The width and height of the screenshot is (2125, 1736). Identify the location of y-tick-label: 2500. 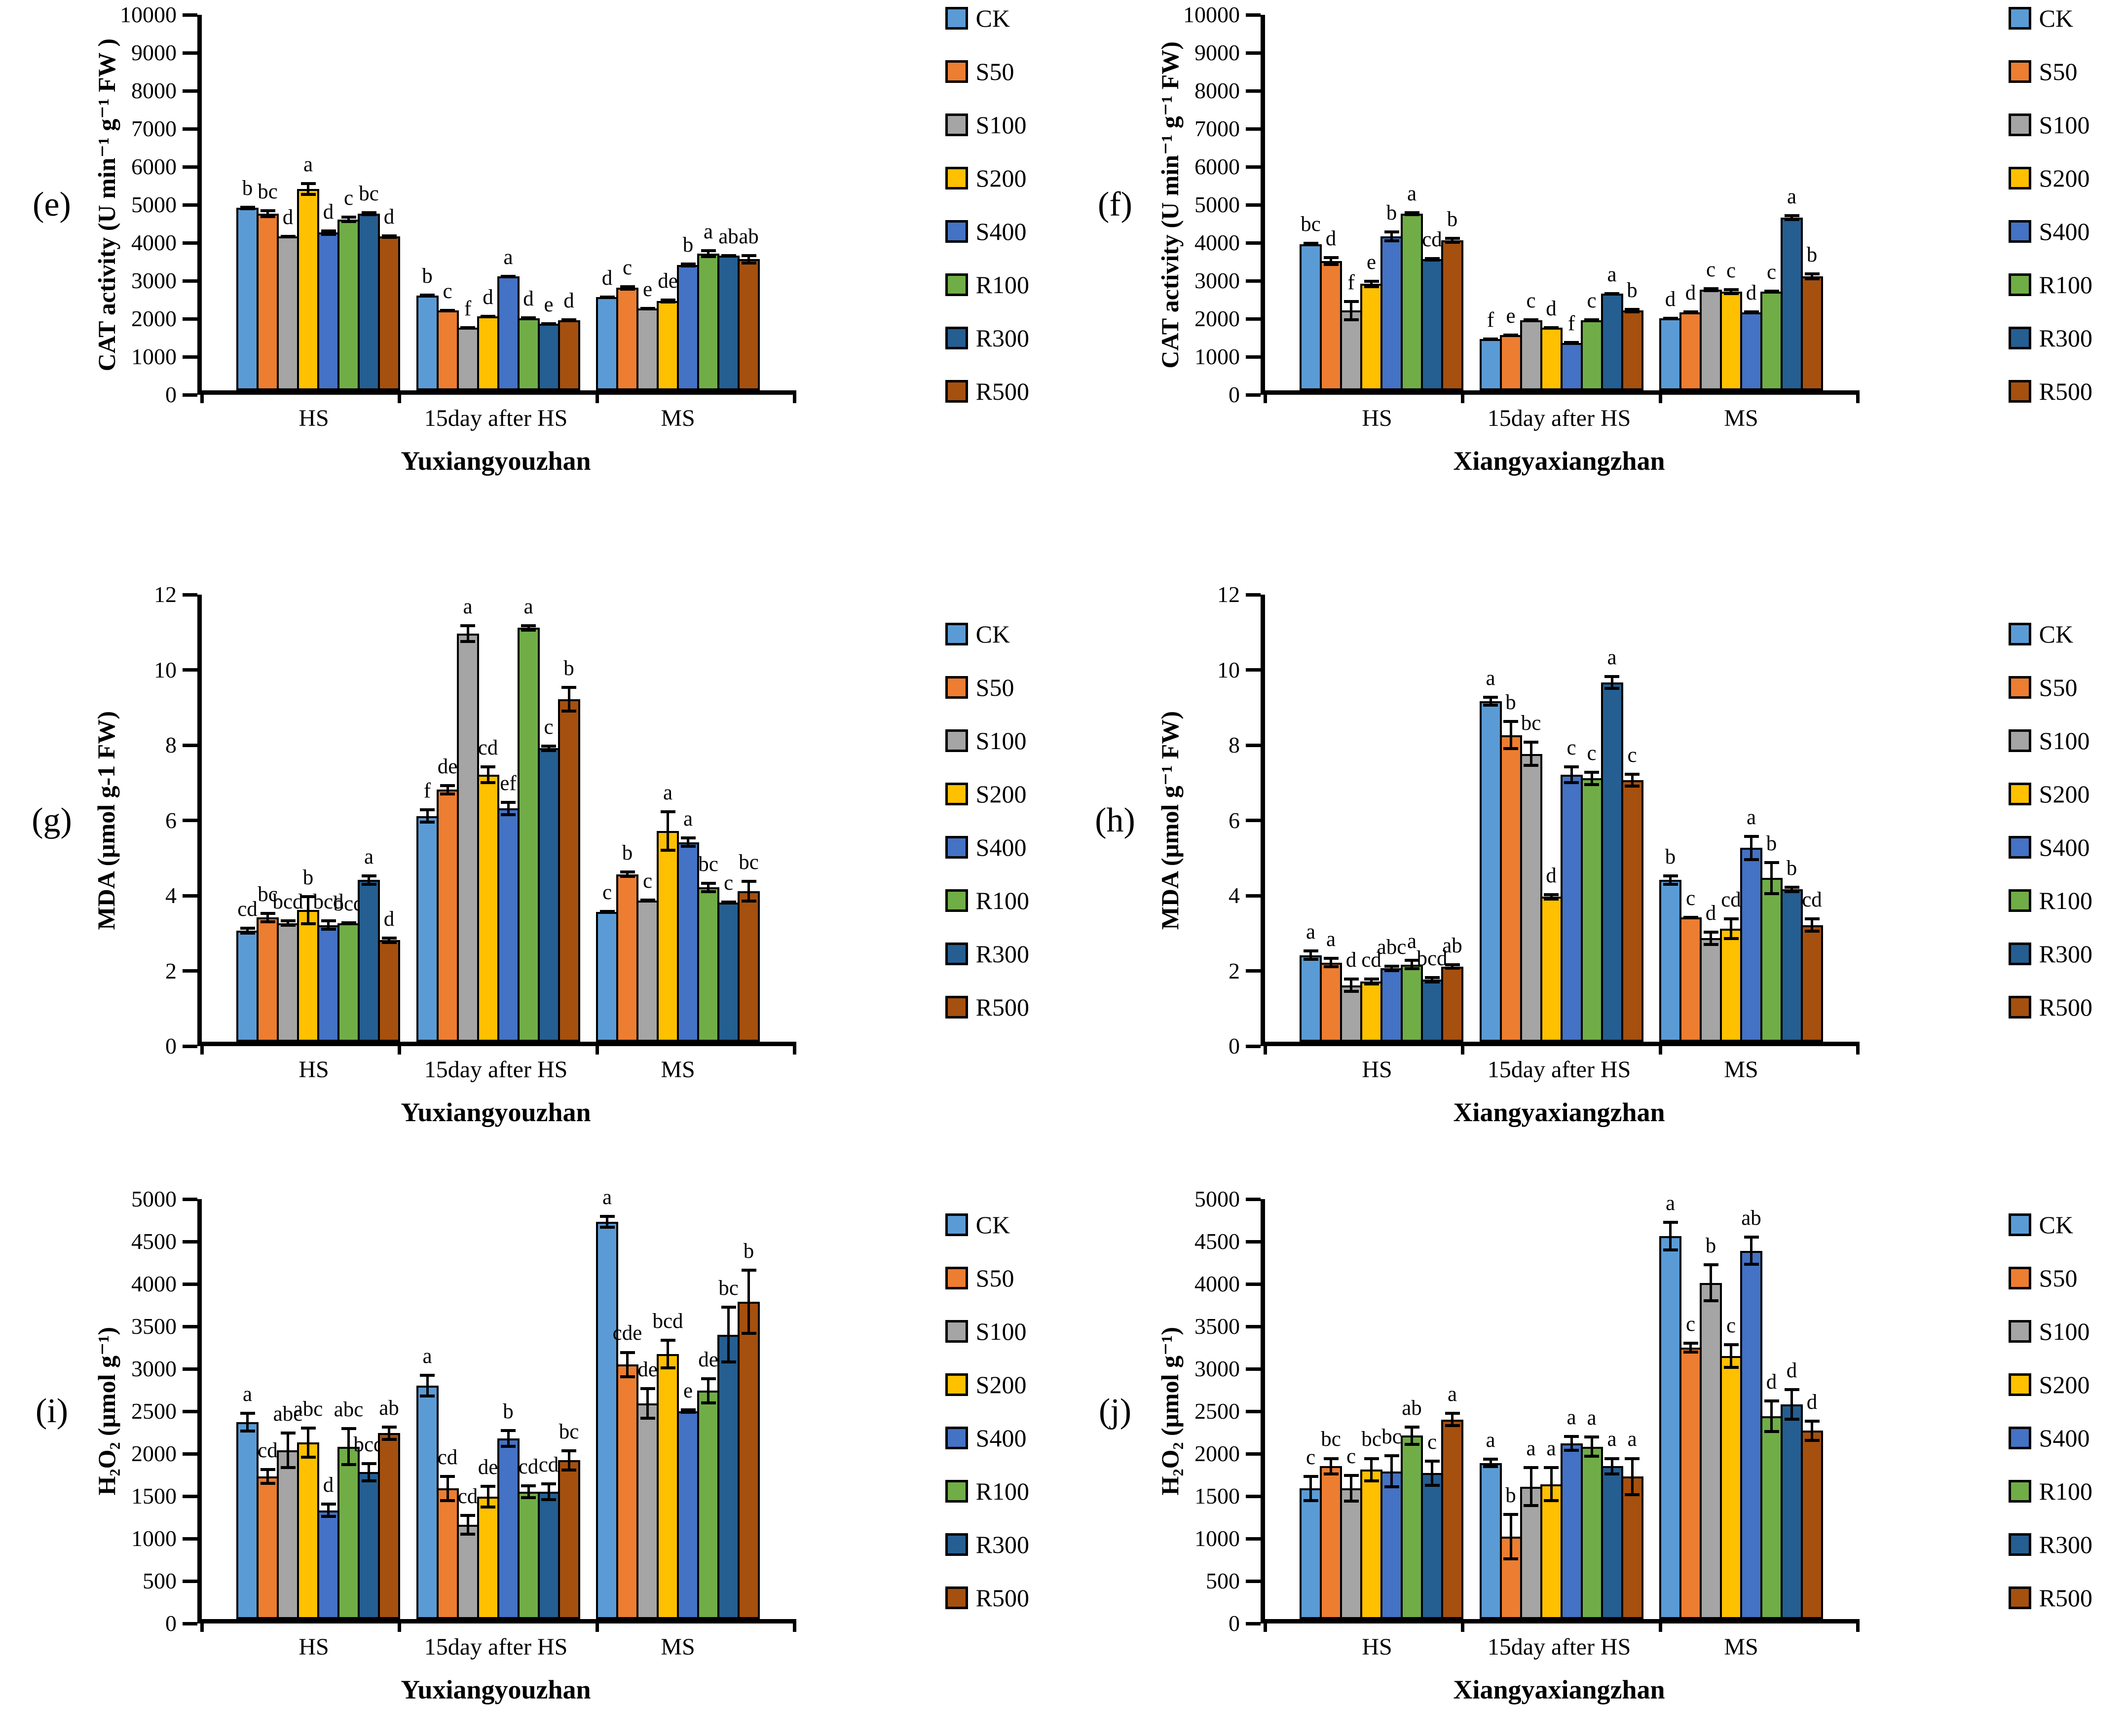
(154, 1411).